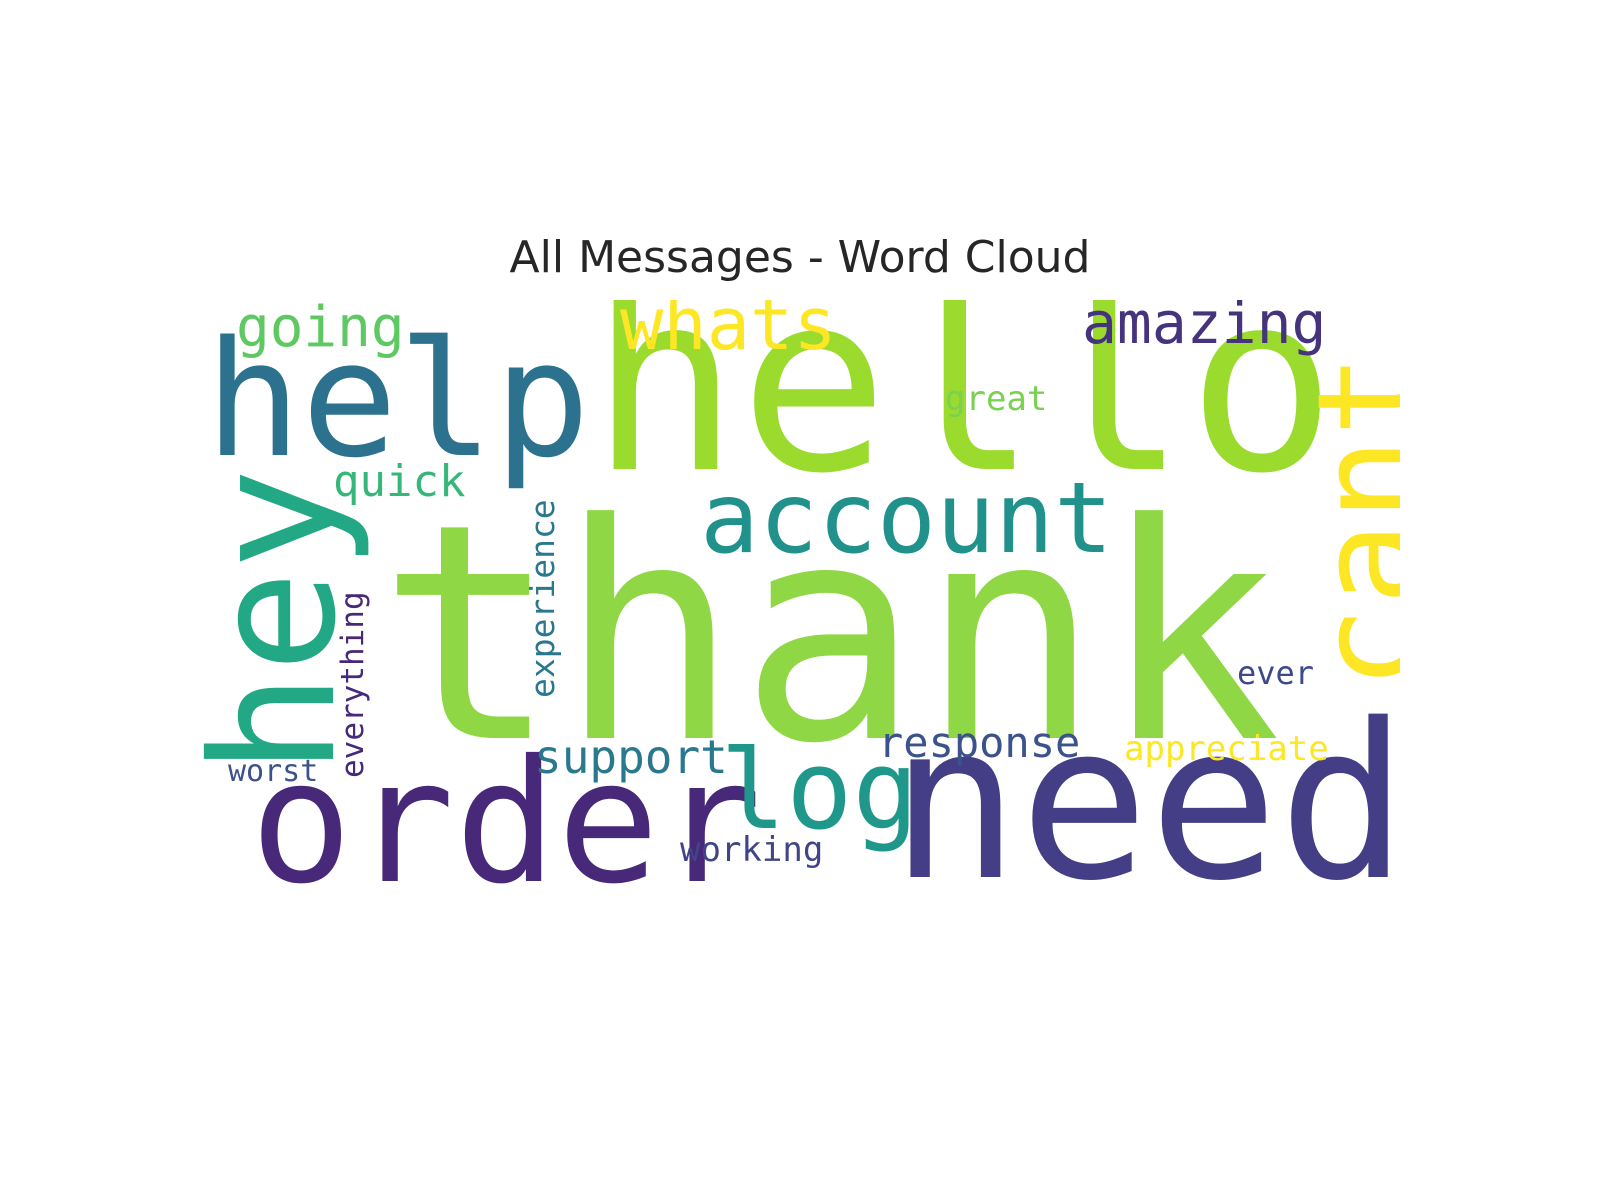 This screenshot has height=1200, width=1600. I want to click on word-hello: hello, so click(963, 414).